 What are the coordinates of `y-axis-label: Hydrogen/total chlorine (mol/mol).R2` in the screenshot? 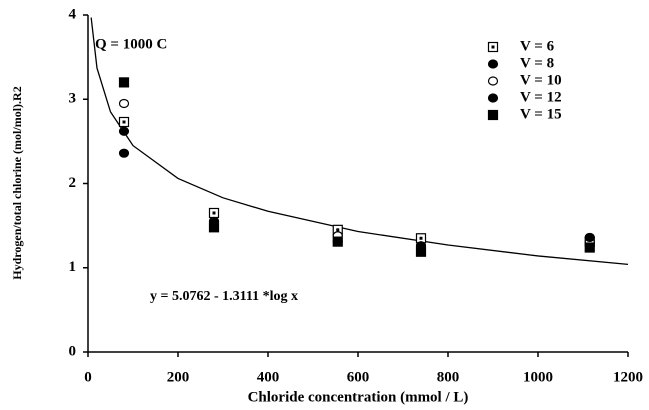 It's located at (17, 182).